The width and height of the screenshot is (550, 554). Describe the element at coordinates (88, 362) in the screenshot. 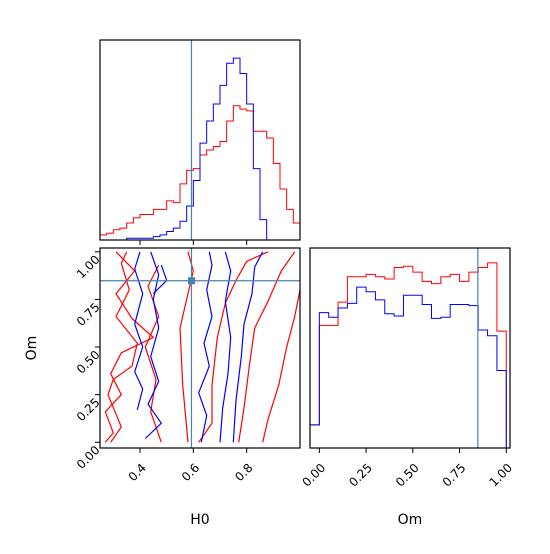

I see `contour-h0-om-ytick-label-2: 0.50` at that location.